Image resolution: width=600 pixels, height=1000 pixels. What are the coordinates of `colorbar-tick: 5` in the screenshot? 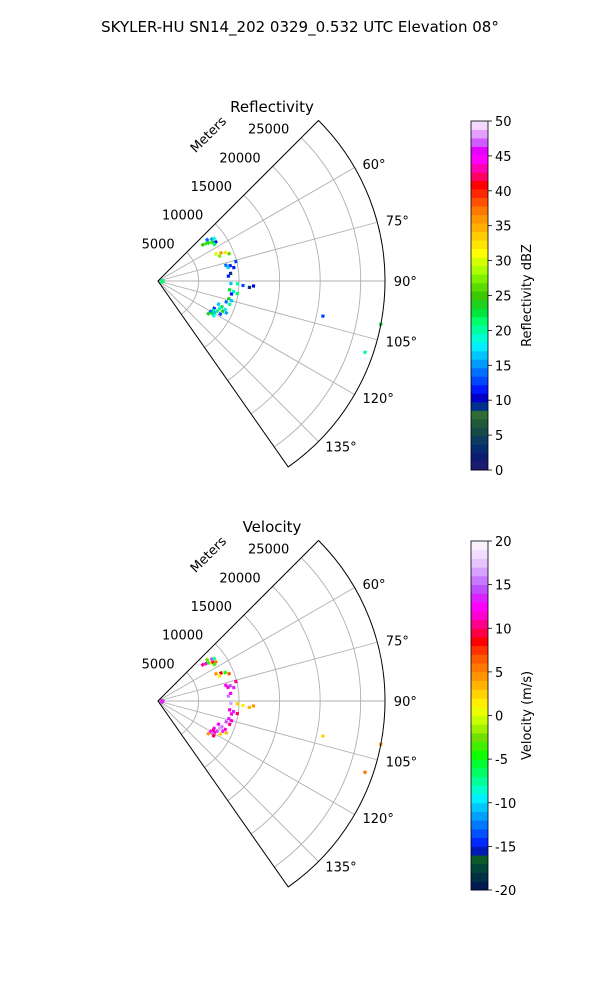 It's located at (499, 436).